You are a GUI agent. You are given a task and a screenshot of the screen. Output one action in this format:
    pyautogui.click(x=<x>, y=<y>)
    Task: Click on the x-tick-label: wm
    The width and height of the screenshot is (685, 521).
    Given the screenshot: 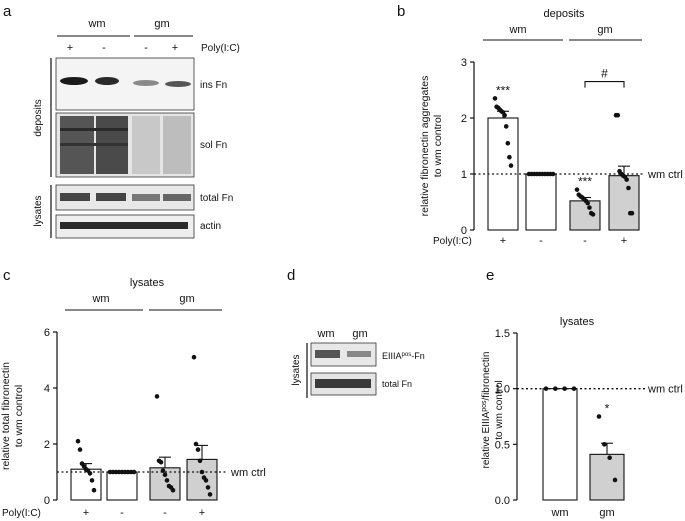 What is the action you would take?
    pyautogui.click(x=559, y=513)
    